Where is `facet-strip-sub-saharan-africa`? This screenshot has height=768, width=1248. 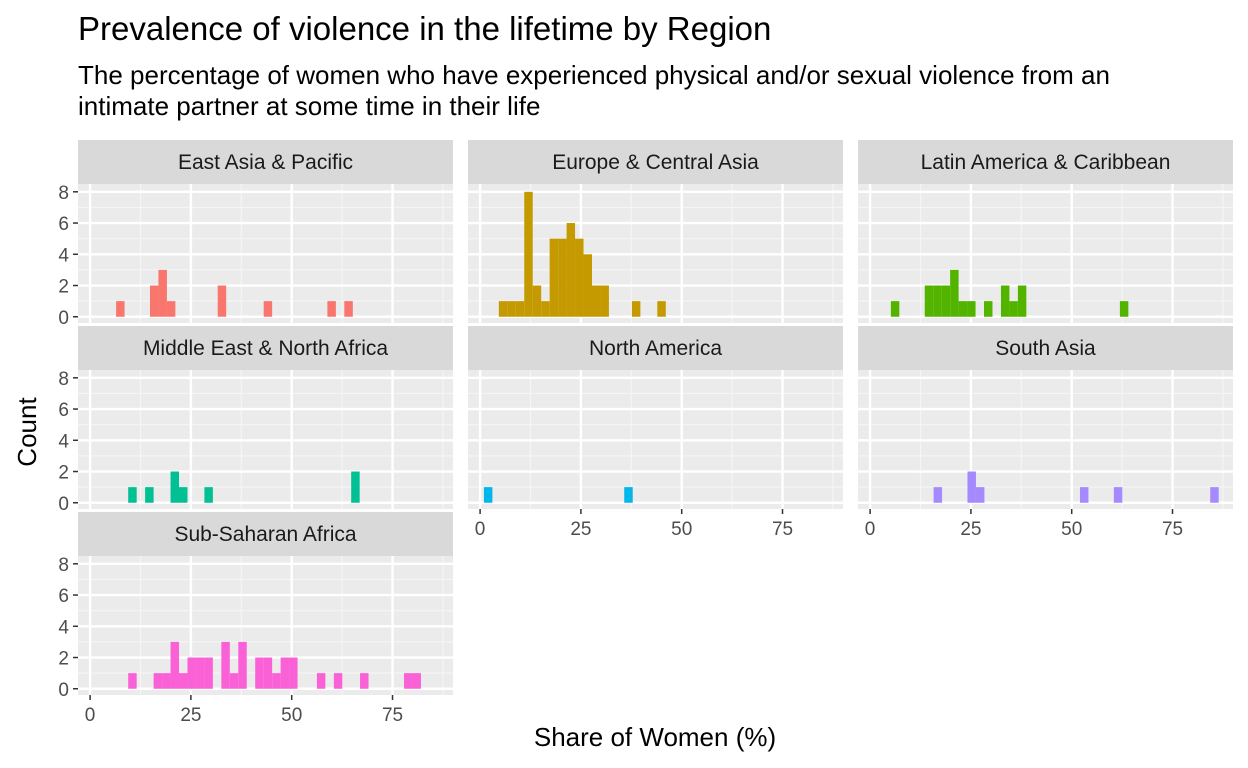 facet-strip-sub-saharan-africa is located at coordinates (265, 534).